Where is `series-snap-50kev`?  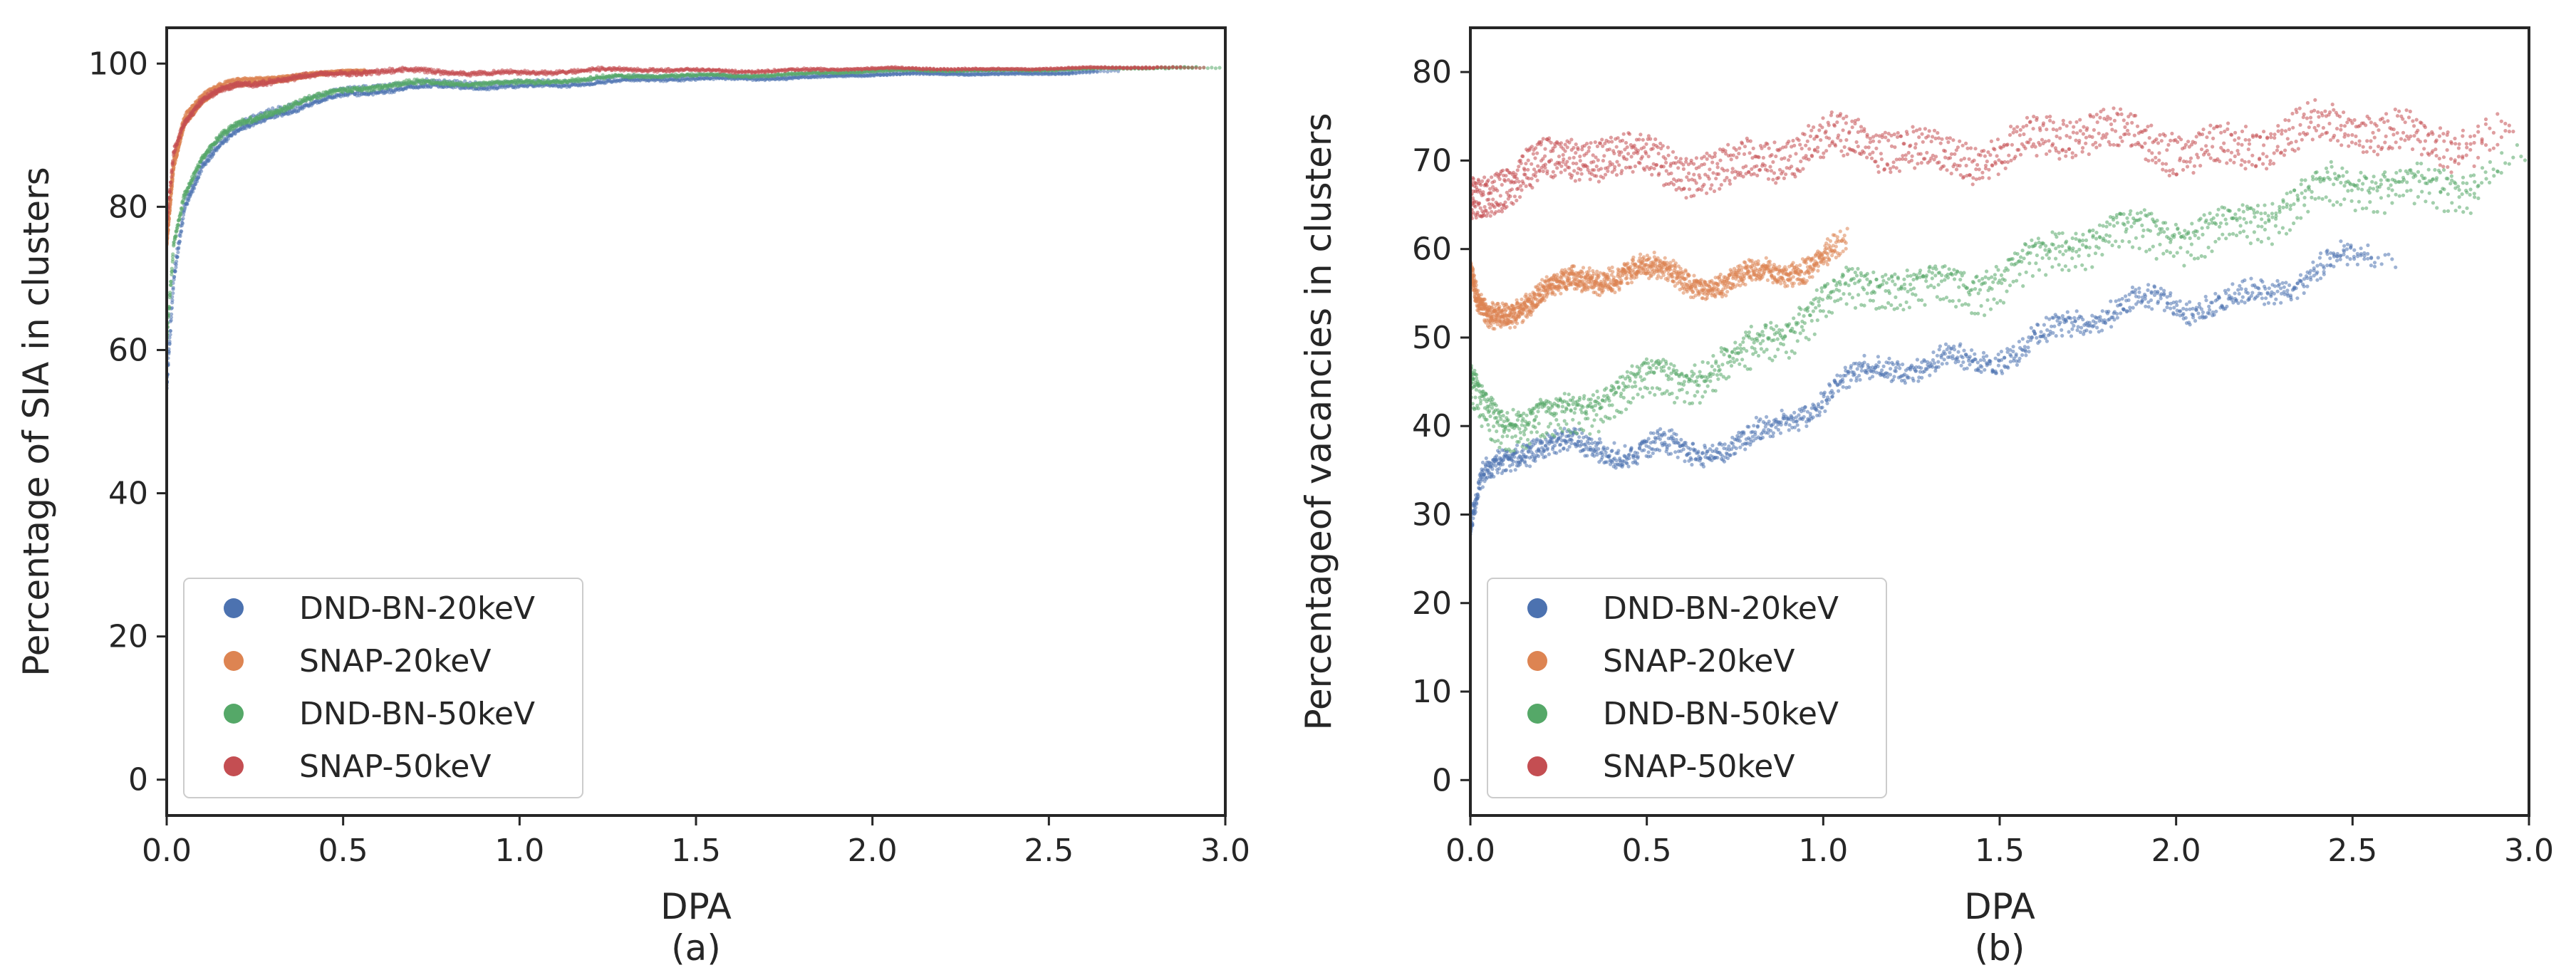
series-snap-50kev is located at coordinates (686, 146).